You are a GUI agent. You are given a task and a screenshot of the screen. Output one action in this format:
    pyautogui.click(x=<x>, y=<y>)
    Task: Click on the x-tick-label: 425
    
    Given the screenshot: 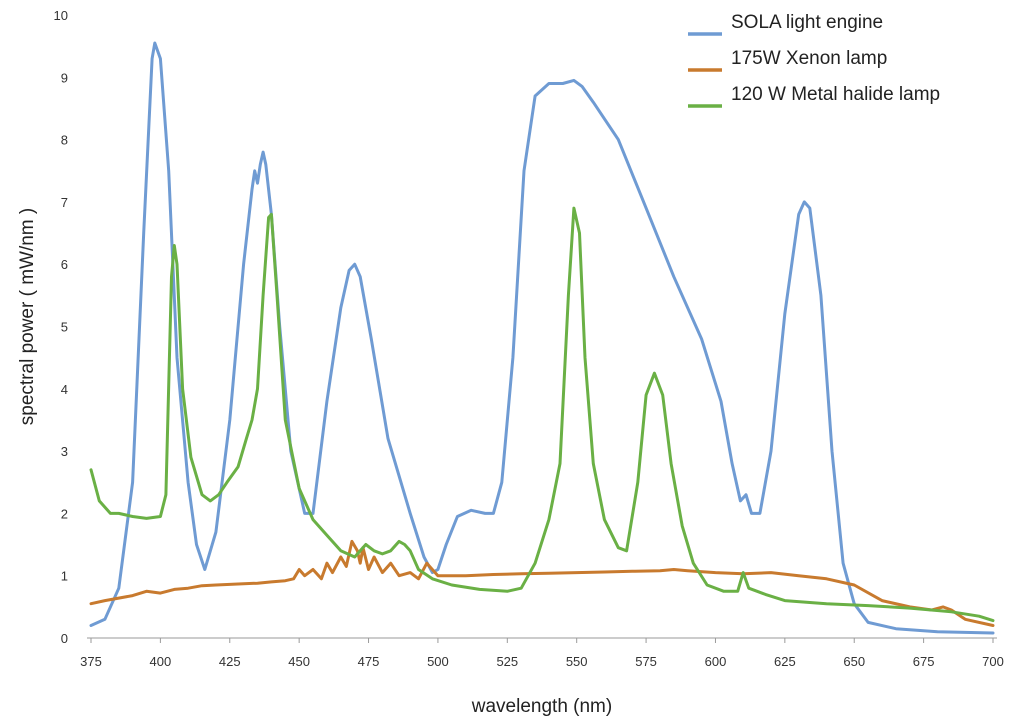 What is the action you would take?
    pyautogui.click(x=230, y=661)
    